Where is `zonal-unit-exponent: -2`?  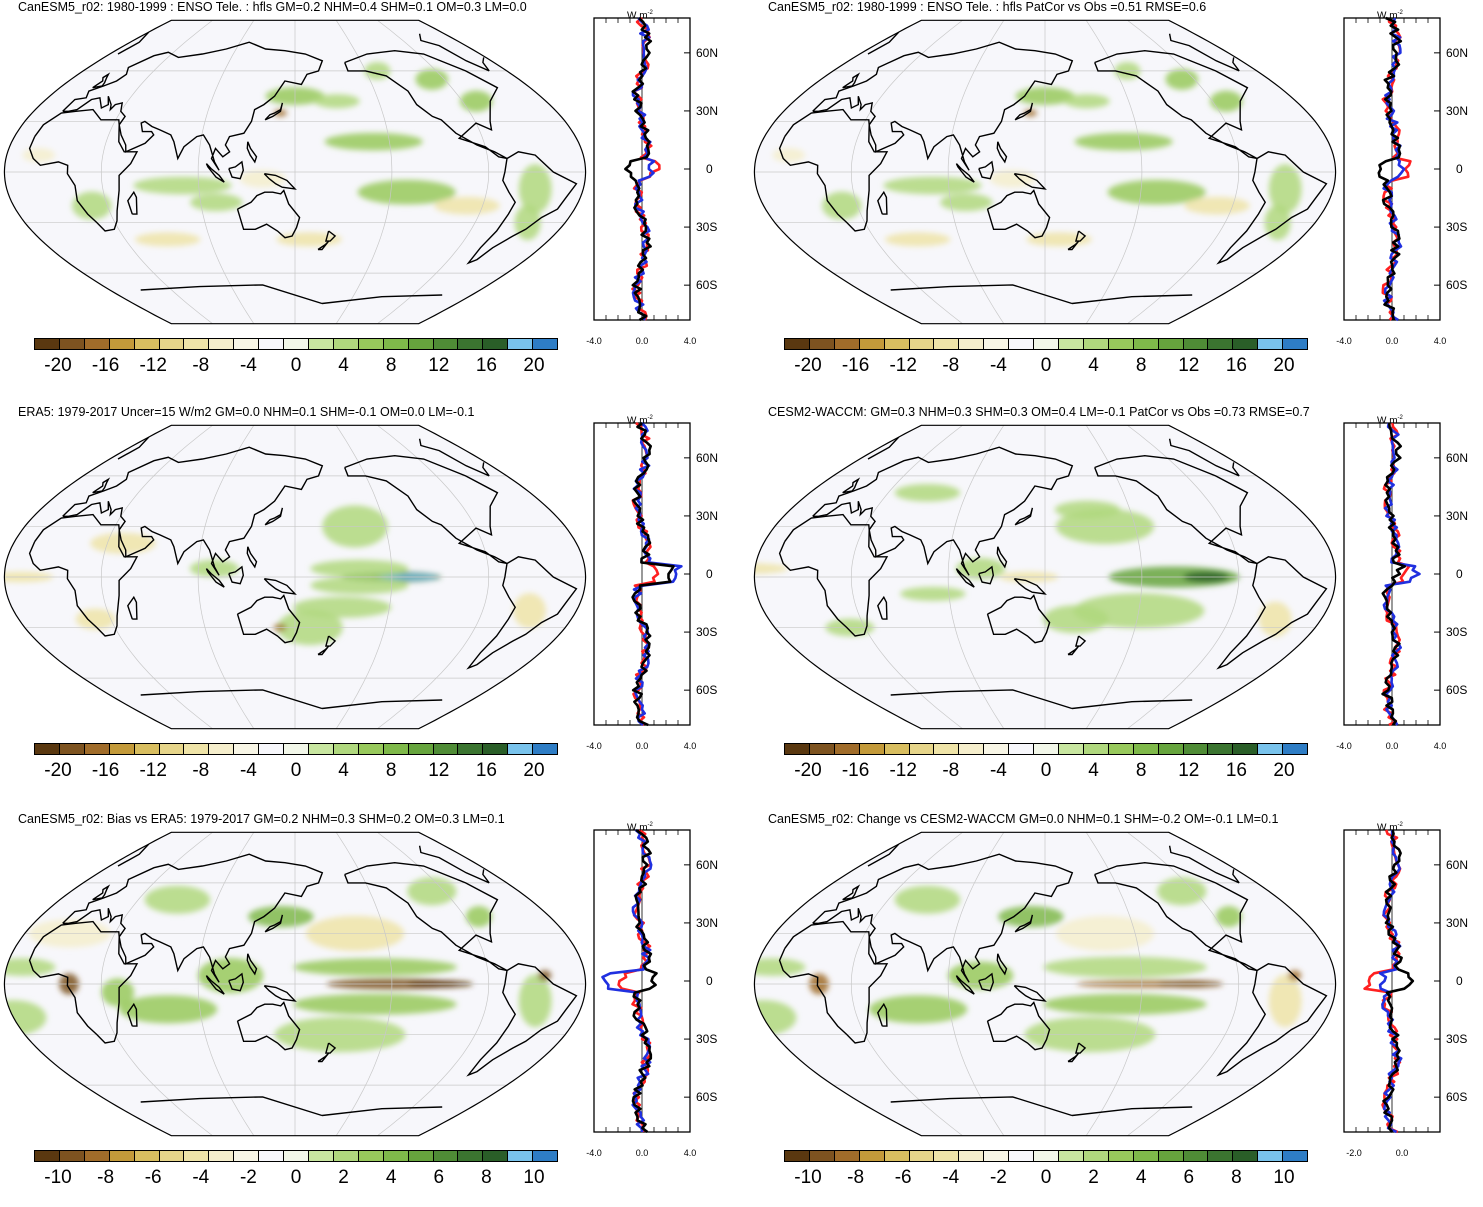 zonal-unit-exponent: -2 is located at coordinates (650, 825).